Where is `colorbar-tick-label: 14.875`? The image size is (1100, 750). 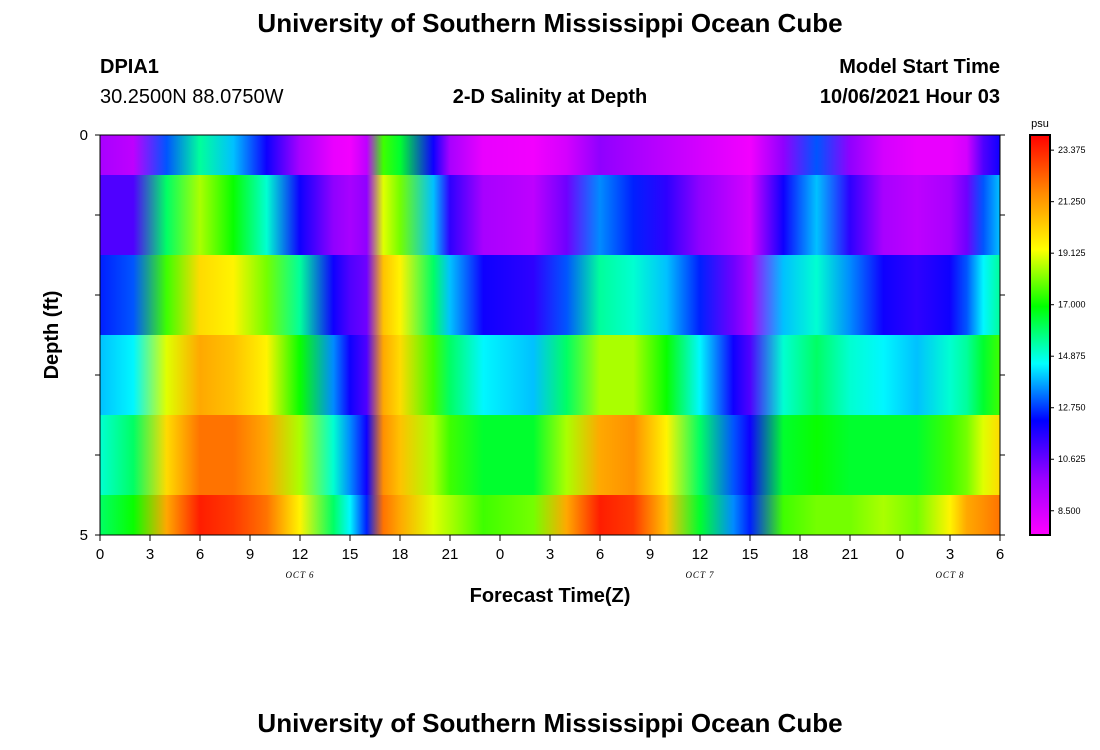 colorbar-tick-label: 14.875 is located at coordinates (1072, 356).